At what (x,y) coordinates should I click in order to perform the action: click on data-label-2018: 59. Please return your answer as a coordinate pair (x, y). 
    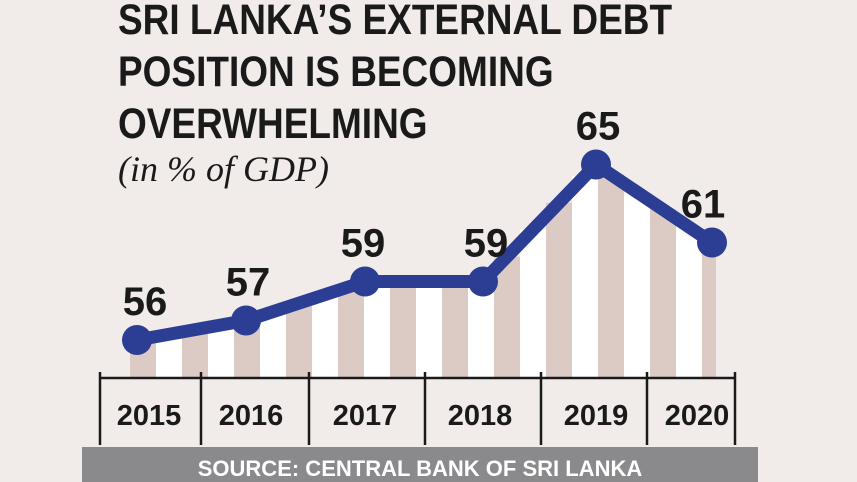
    Looking at the image, I should click on (486, 244).